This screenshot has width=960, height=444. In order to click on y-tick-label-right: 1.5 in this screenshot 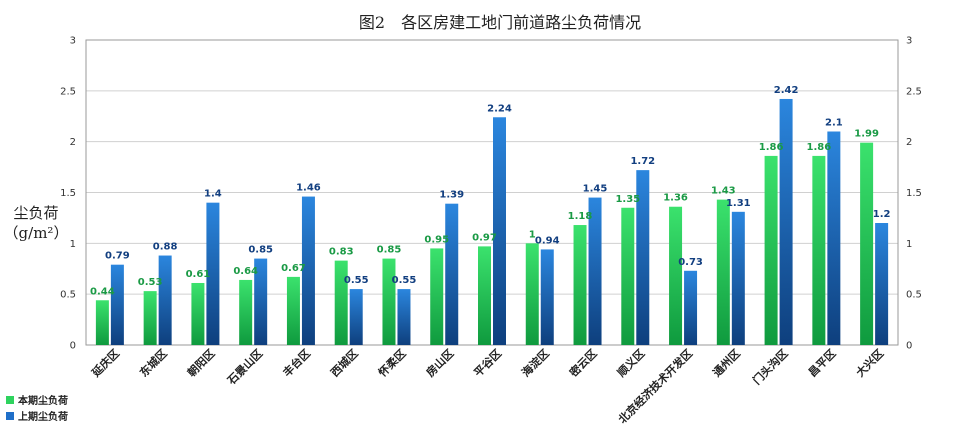, I will do `click(914, 193)`.